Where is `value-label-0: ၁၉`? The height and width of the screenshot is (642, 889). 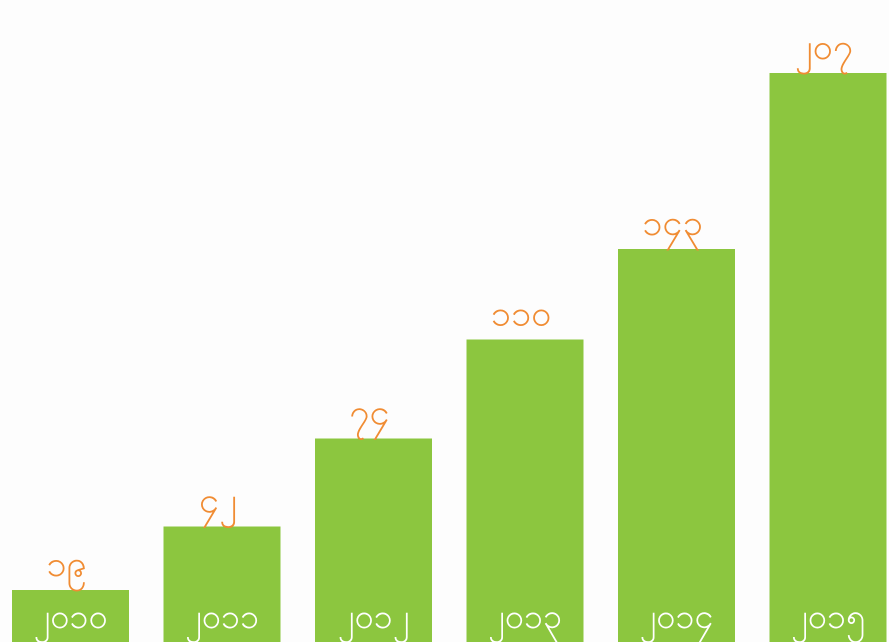
value-label-0: ၁၉ is located at coordinates (66, 568).